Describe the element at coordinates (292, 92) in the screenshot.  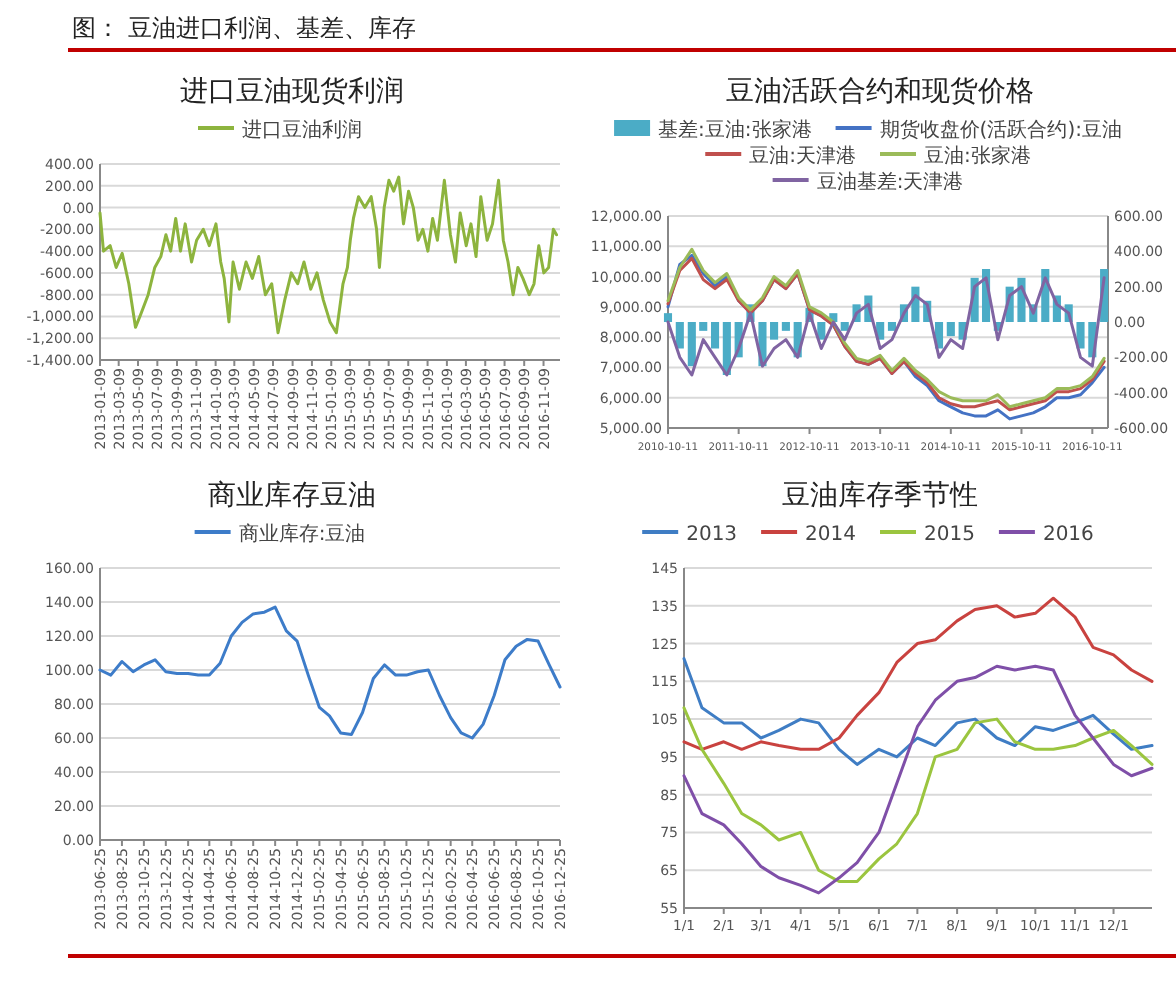
I see `chart-title: 进口豆油现货利润` at that location.